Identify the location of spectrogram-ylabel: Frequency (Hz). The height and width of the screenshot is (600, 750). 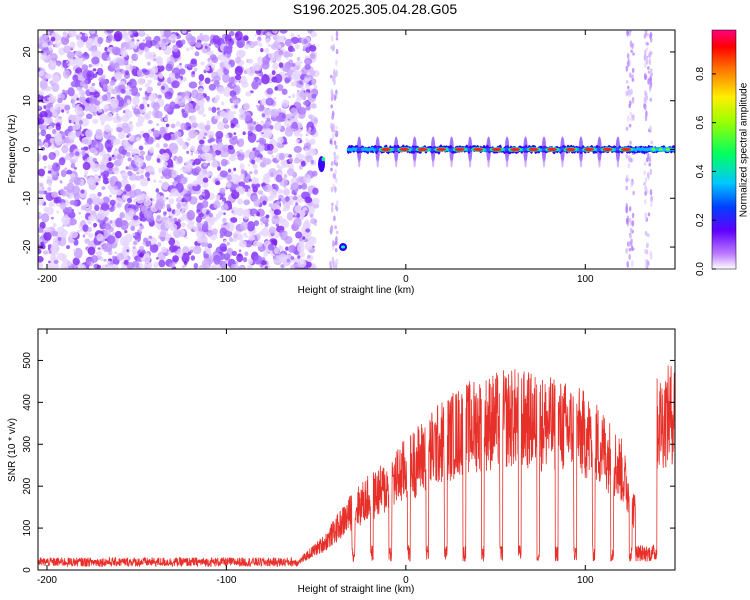
(12, 149).